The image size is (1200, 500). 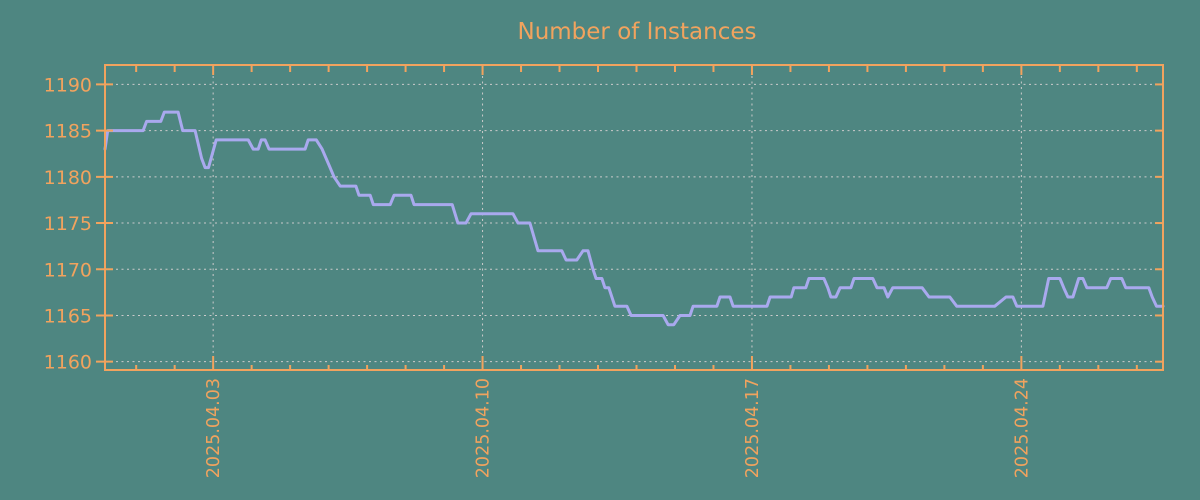 What do you see at coordinates (68, 224) in the screenshot?
I see `y-tick-label: 1175` at bounding box center [68, 224].